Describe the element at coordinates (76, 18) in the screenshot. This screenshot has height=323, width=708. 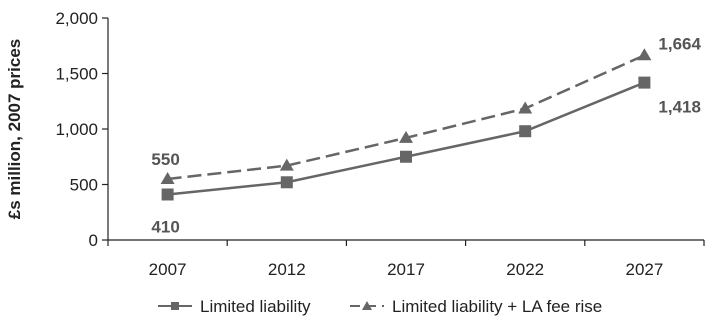
I see `y-tick-label: 2,000` at that location.